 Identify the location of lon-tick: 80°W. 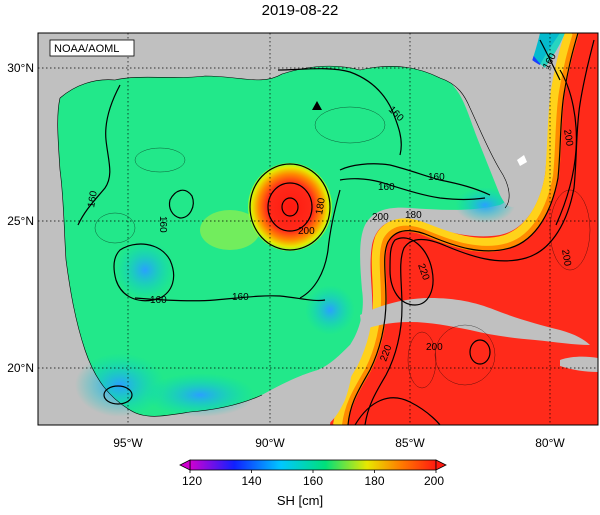
(550, 443).